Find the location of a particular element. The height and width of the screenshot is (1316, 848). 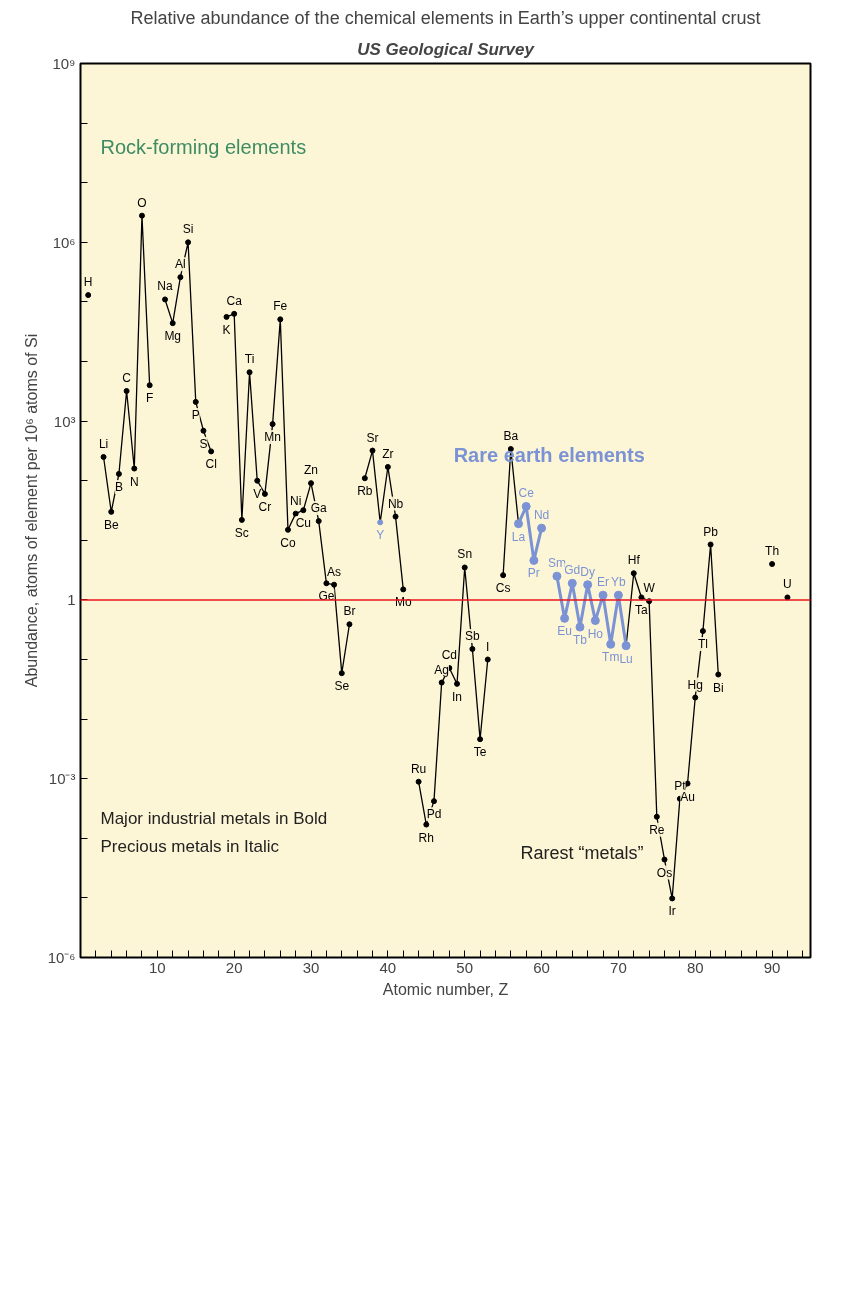

data-label: Ca is located at coordinates (234, 300).